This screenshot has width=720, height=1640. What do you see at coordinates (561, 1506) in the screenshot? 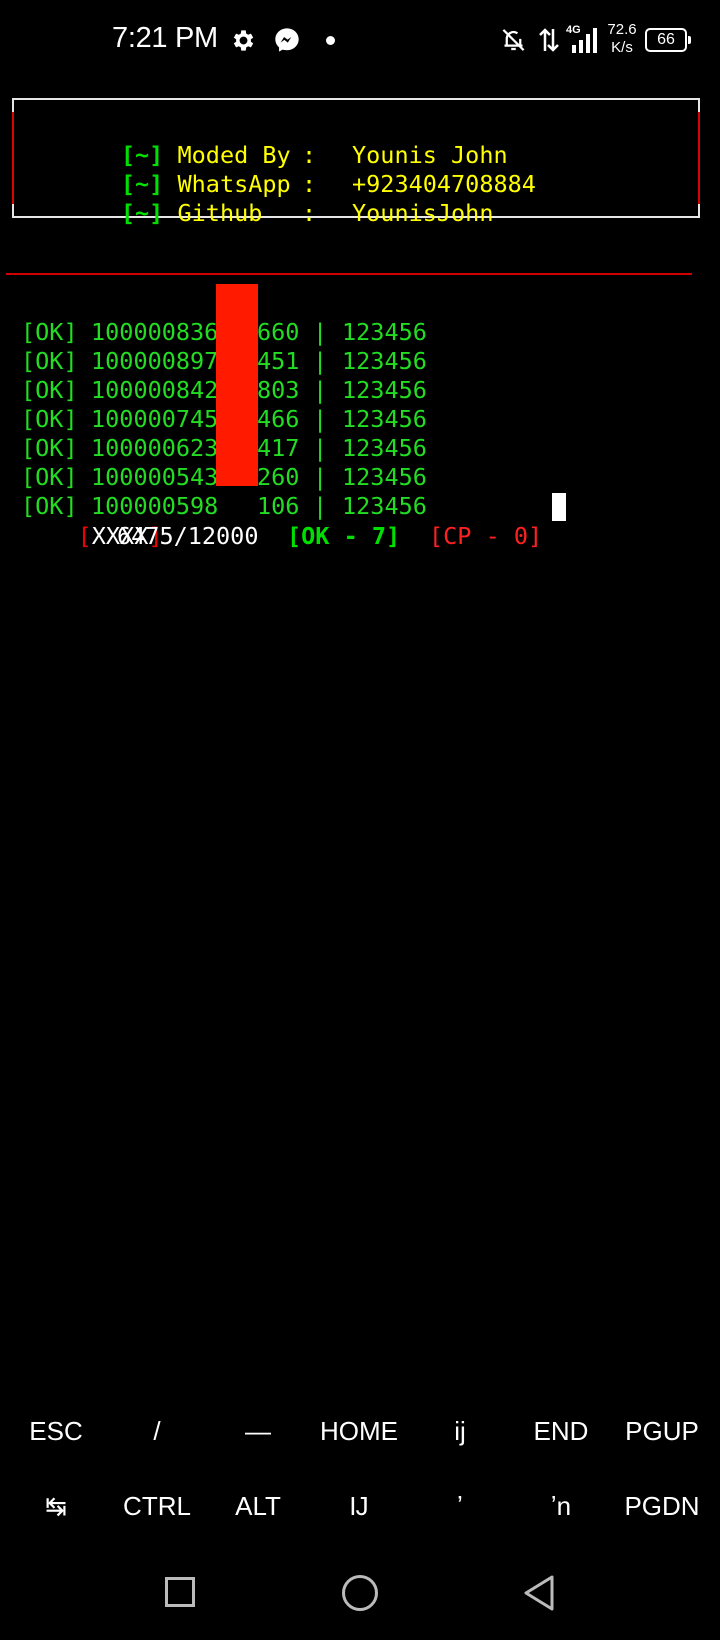
I see `key-apostrophe-n: ʼn` at bounding box center [561, 1506].